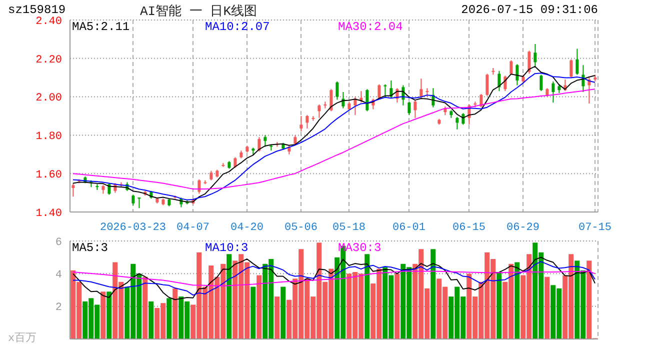  Describe the element at coordinates (49, 98) in the screenshot. I see `y-tick-label: 2.00` at that location.